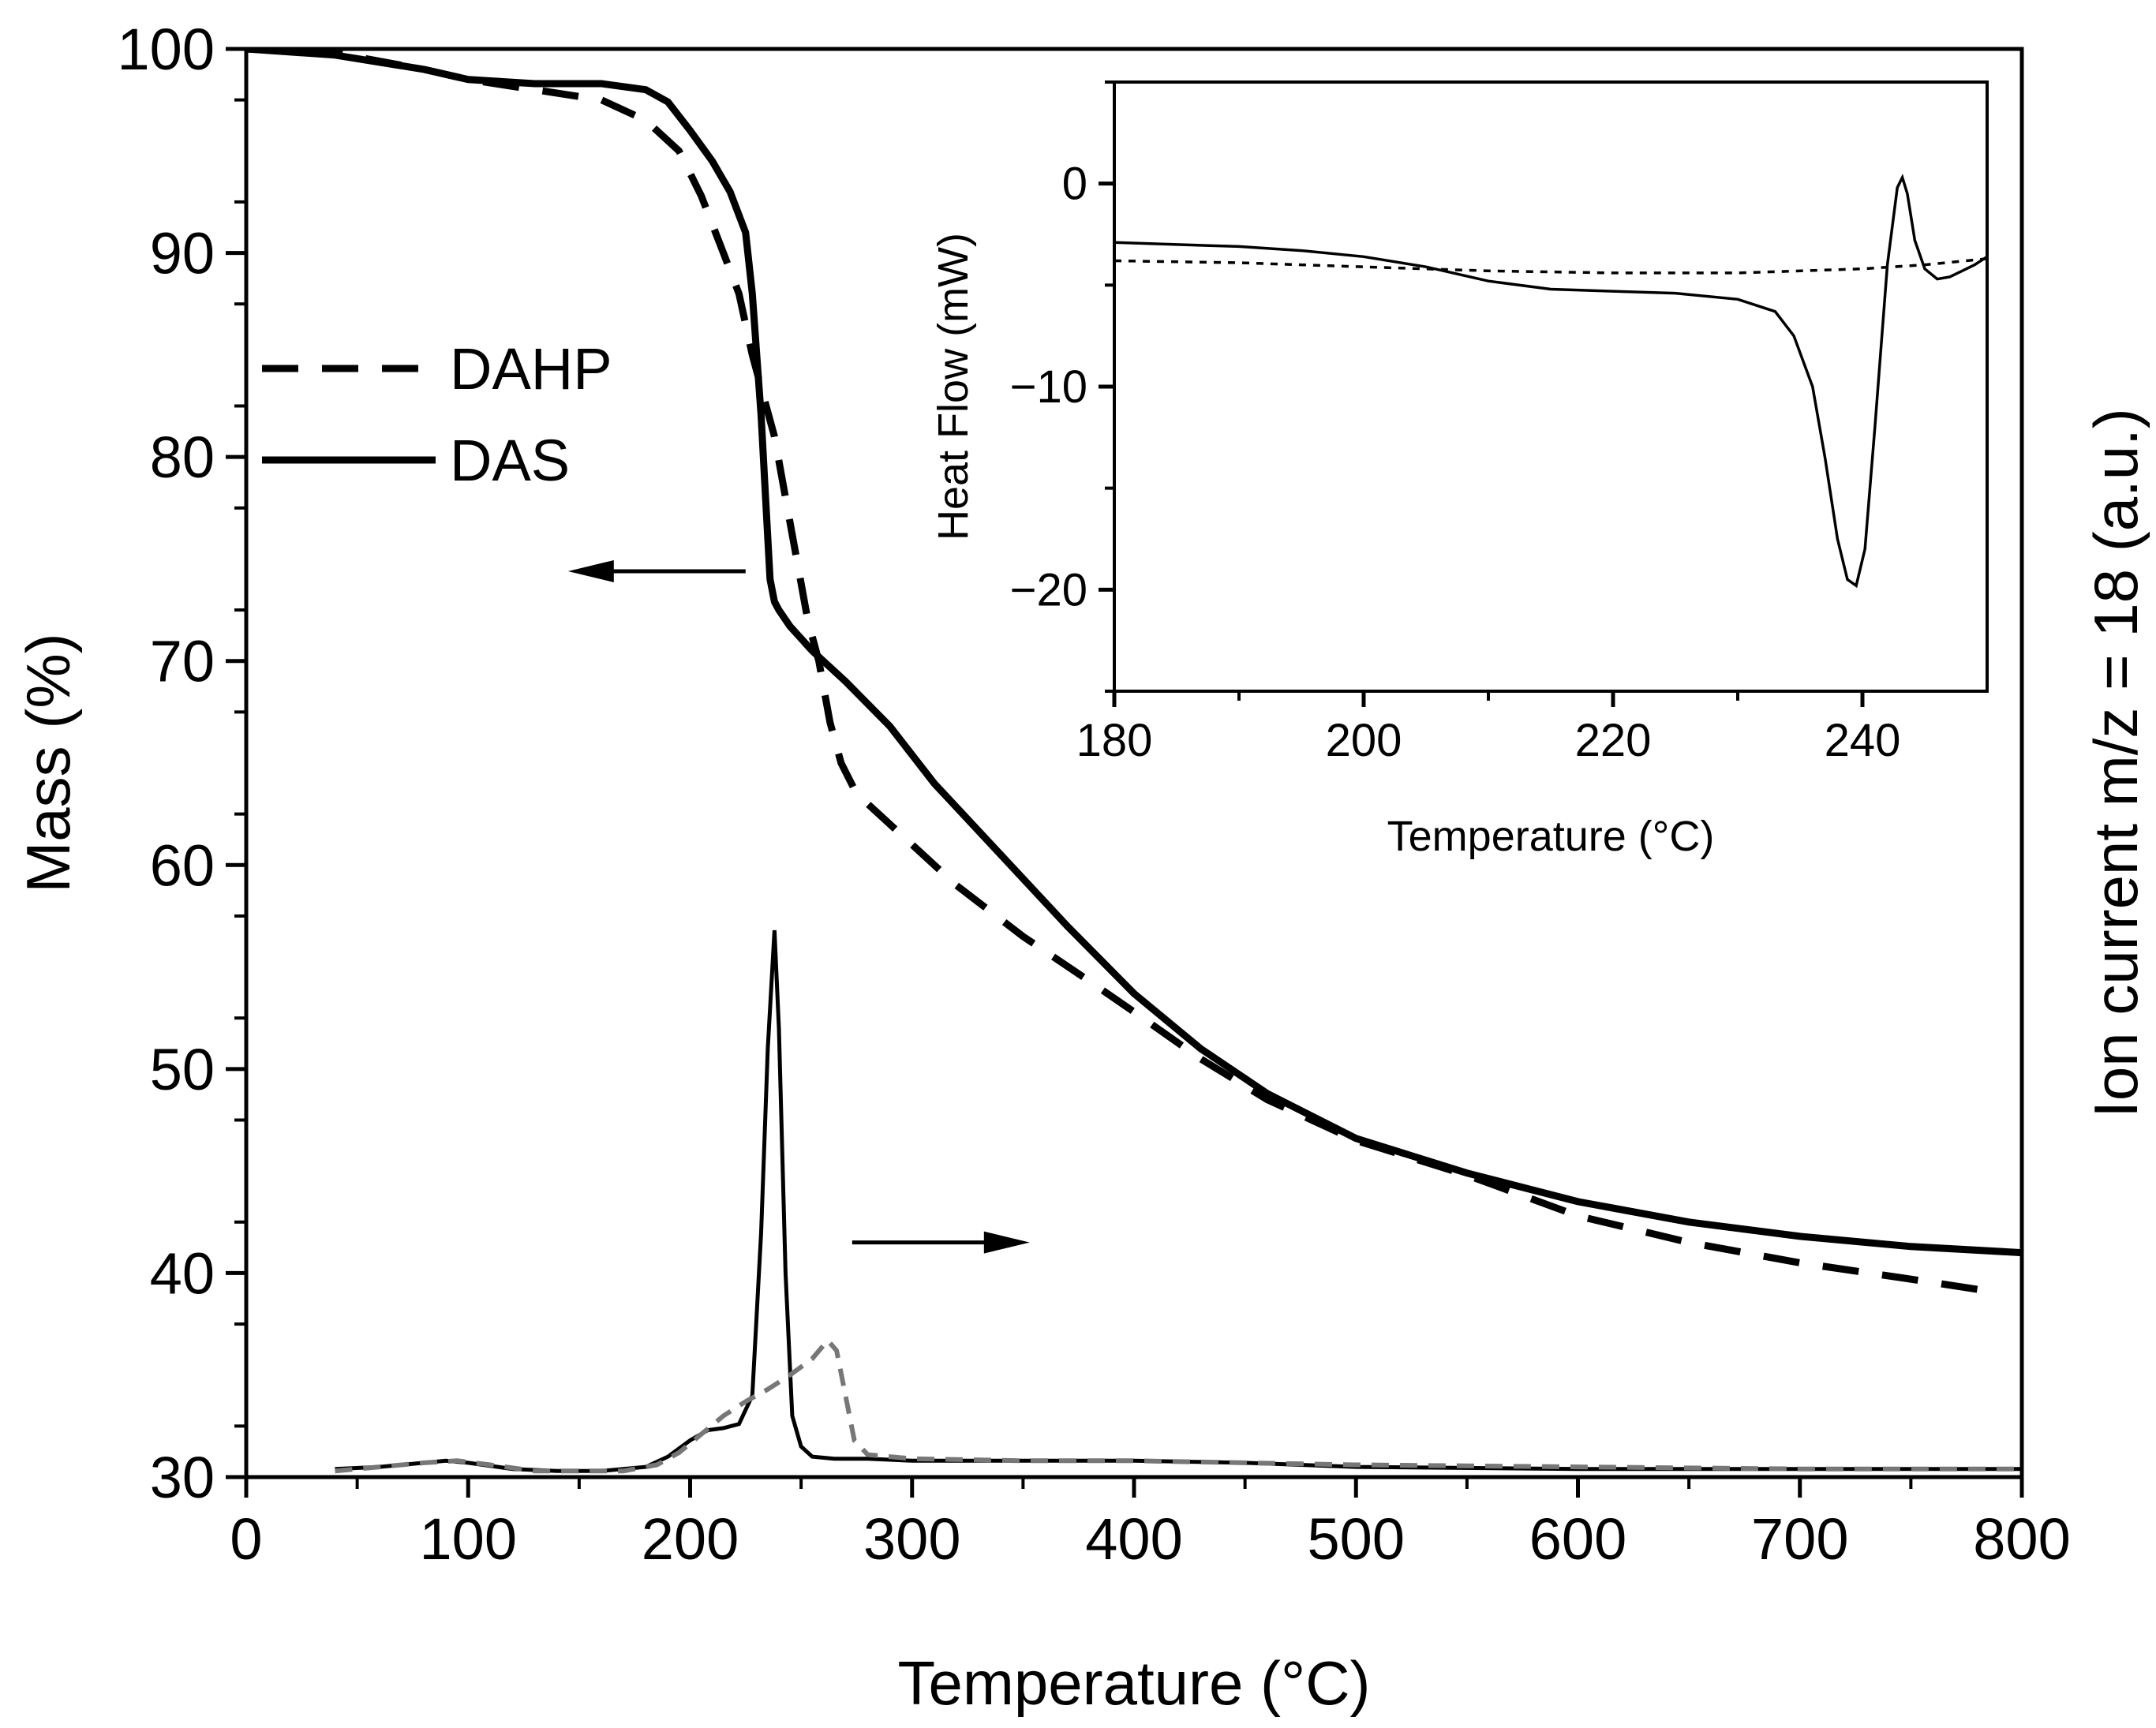 The height and width of the screenshot is (1728, 2156). Describe the element at coordinates (510, 461) in the screenshot. I see `legend-label-das: DAS` at that location.